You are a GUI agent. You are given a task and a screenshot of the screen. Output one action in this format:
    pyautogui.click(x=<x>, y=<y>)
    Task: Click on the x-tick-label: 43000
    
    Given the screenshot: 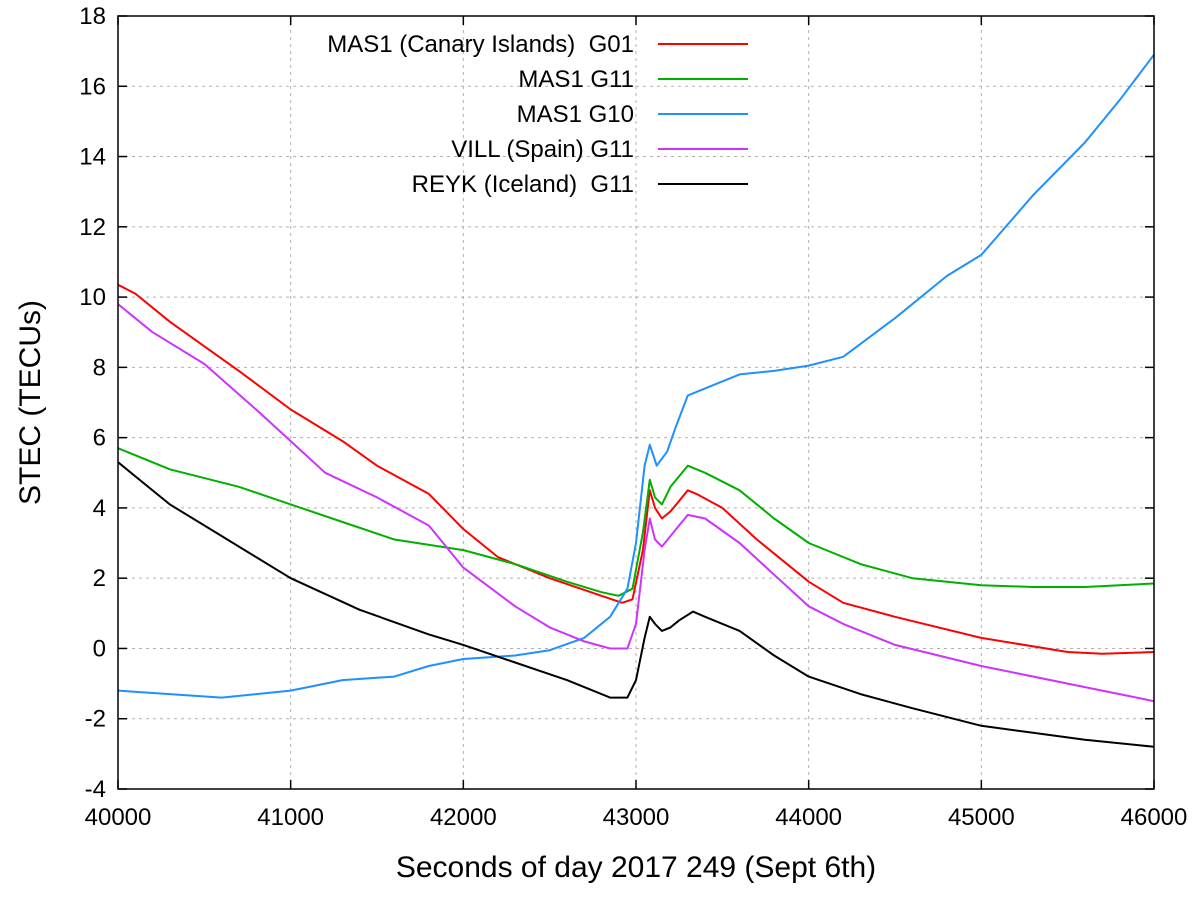 What is the action you would take?
    pyautogui.click(x=636, y=817)
    